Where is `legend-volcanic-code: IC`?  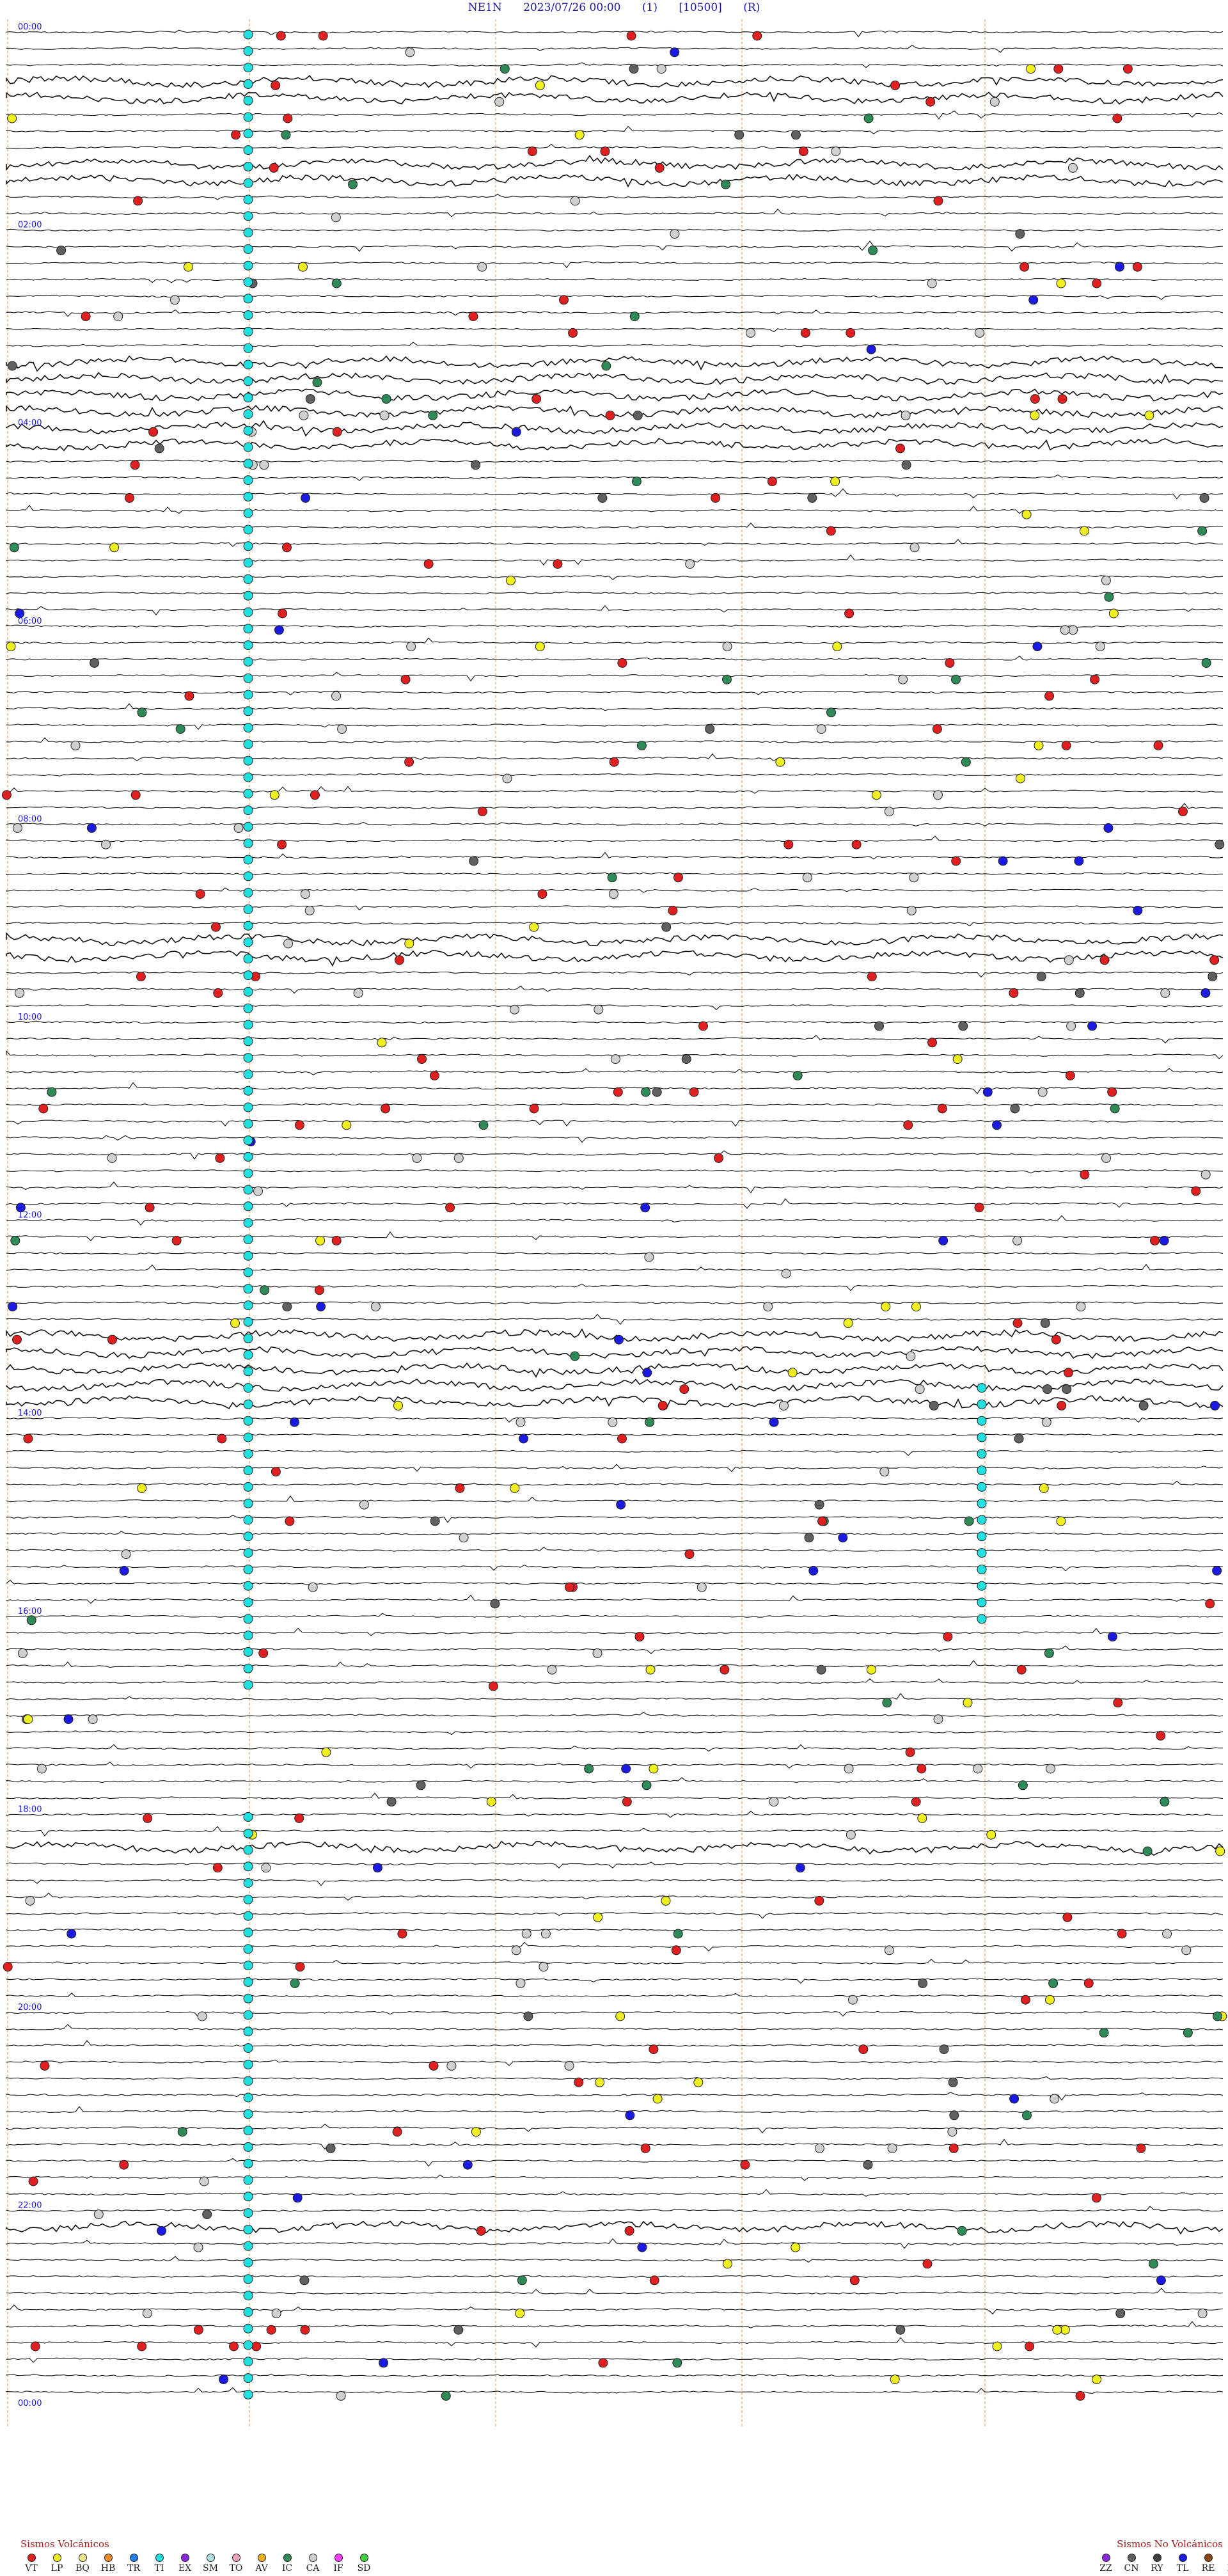 legend-volcanic-code: IC is located at coordinates (287, 2568).